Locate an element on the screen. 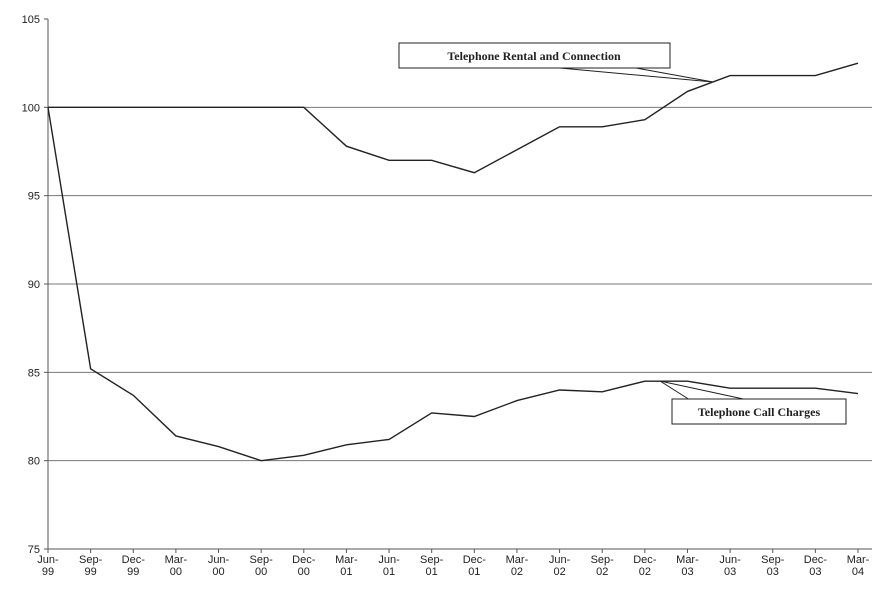 Image resolution: width=874 pixels, height=589 pixels. y-tick-label: 105 is located at coordinates (31, 20).